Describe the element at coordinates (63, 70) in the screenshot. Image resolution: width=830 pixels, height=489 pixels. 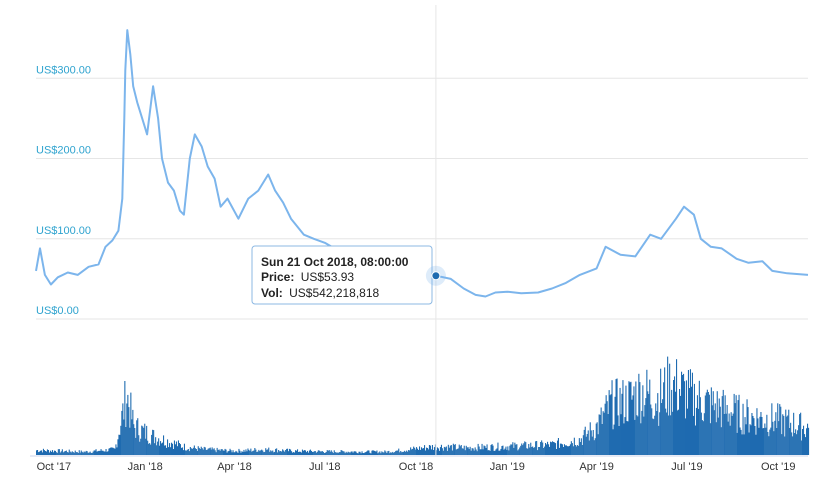
I see `price-tick-label: US$300.00` at that location.